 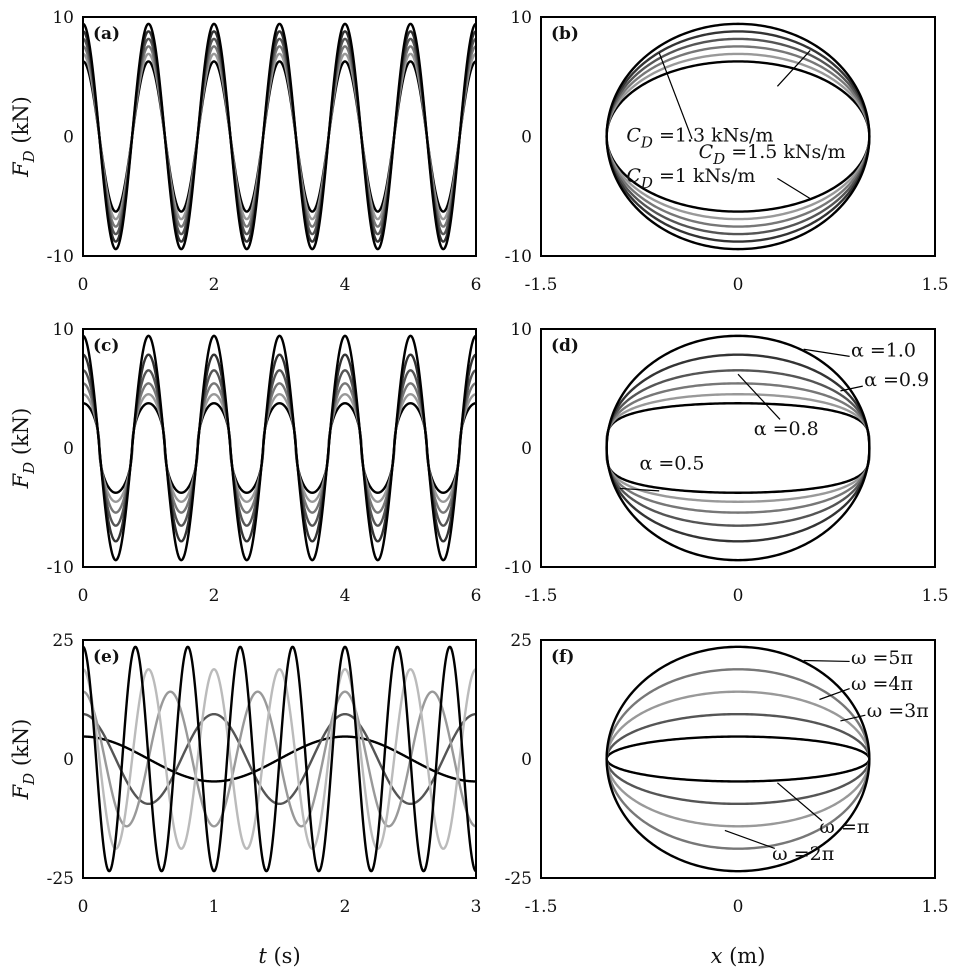 What do you see at coordinates (279, 956) in the screenshot?
I see `x-axis-title: t (s)` at bounding box center [279, 956].